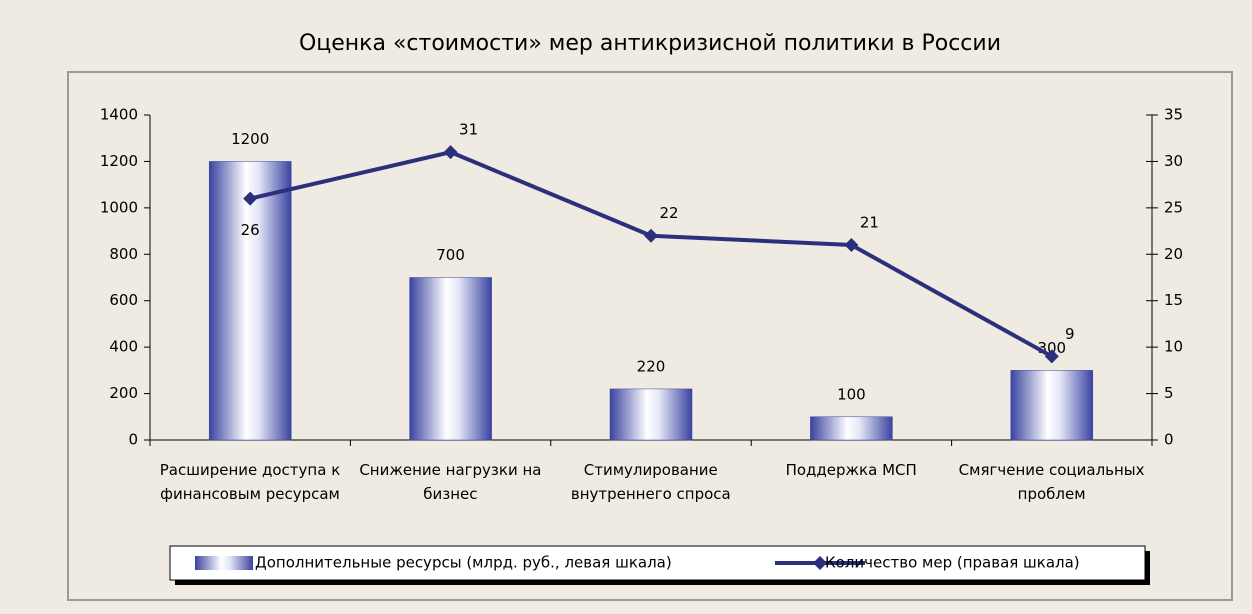 This screenshot has width=1252, height=614. What do you see at coordinates (123, 347) in the screenshot?
I see `y-tick-label: 400` at bounding box center [123, 347].